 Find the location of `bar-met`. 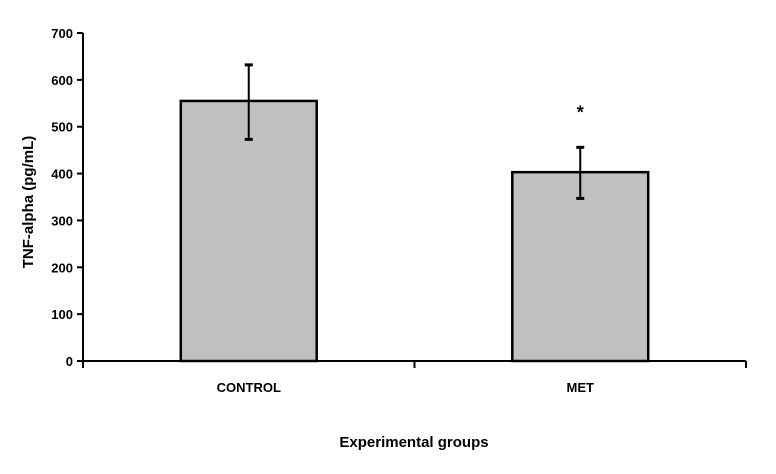

bar-met is located at coordinates (580, 266).